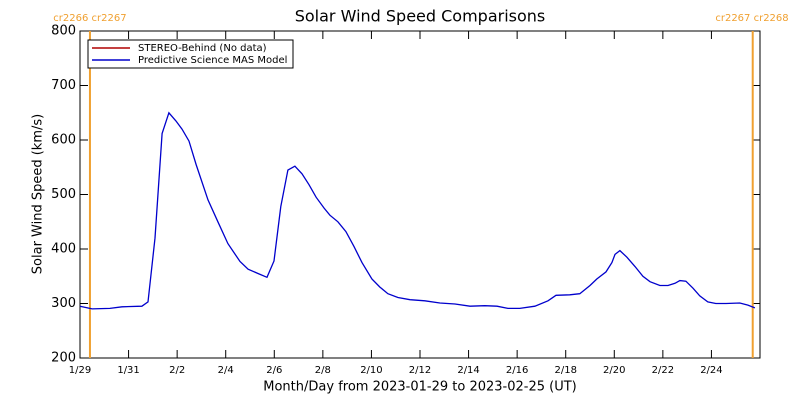  I want to click on x-tick-label: 2/16, so click(517, 370).